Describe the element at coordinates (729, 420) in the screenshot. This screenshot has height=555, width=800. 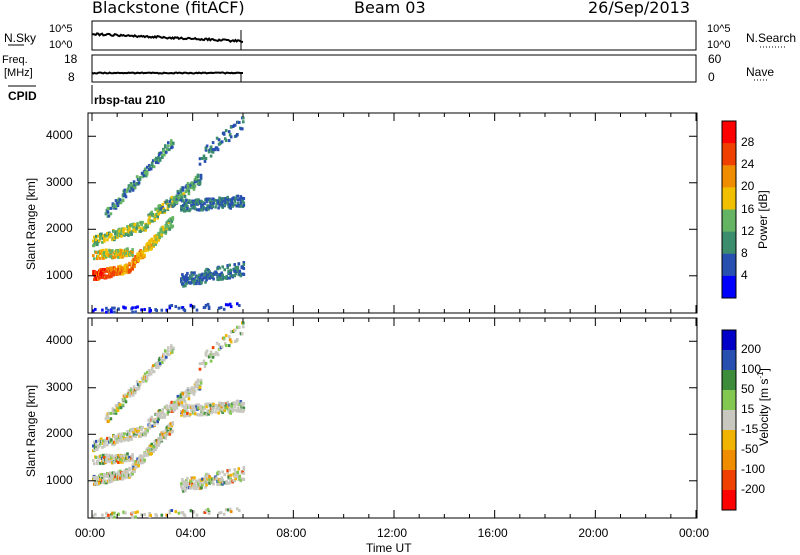
I see `colorbar-frame` at that location.